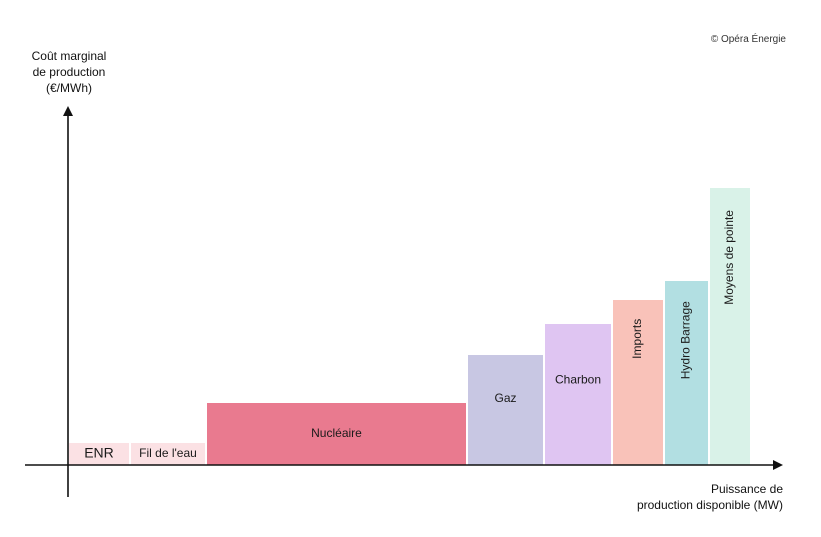 The width and height of the screenshot is (821, 537). I want to click on y-axis-label-line-2: de production, so click(69, 72).